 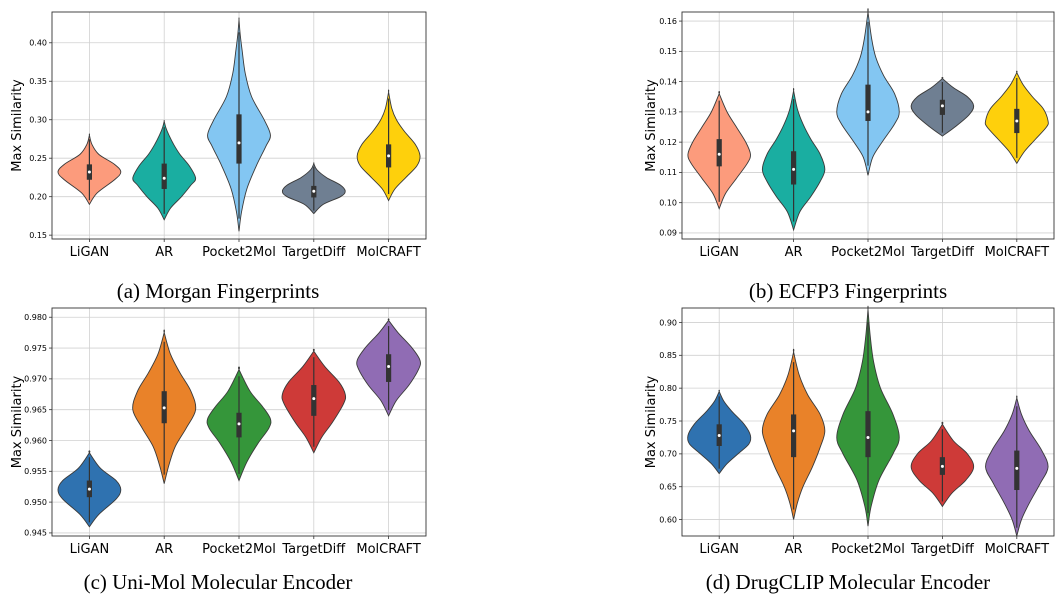 What do you see at coordinates (35, 409) in the screenshot?
I see `y-tick-label: 0.965` at bounding box center [35, 409].